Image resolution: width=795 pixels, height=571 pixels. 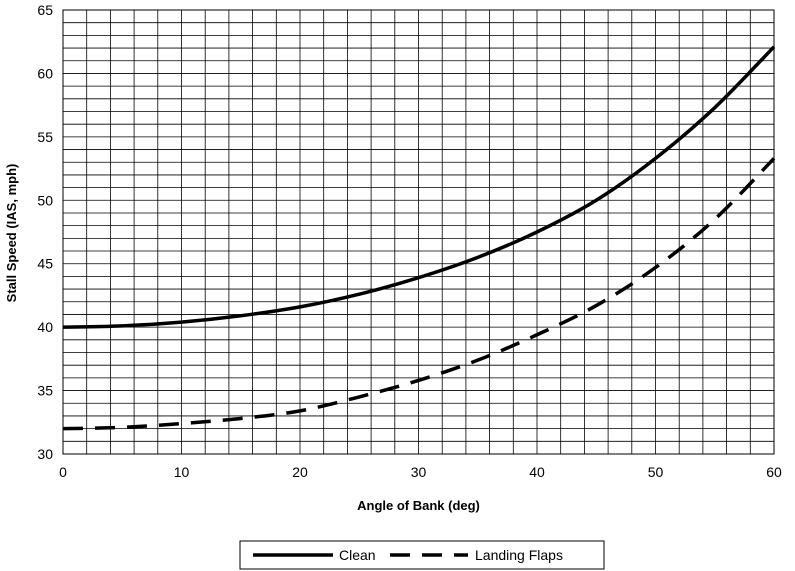 I want to click on y-tick-label: 30, so click(x=45, y=454).